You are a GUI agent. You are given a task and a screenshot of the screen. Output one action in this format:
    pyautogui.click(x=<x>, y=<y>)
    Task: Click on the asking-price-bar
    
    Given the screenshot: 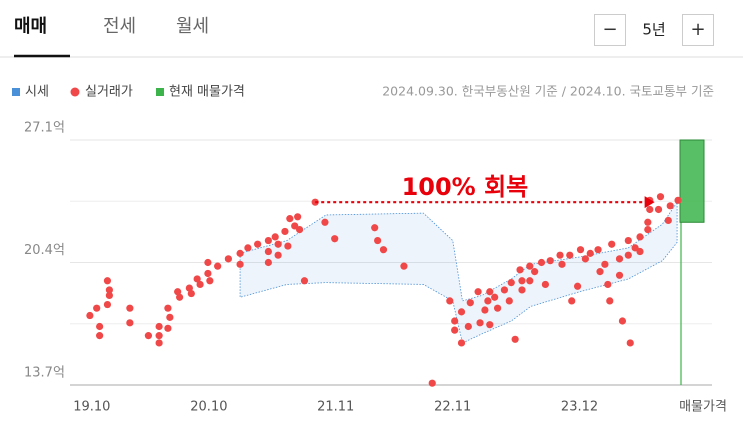 What is the action you would take?
    pyautogui.click(x=692, y=181)
    